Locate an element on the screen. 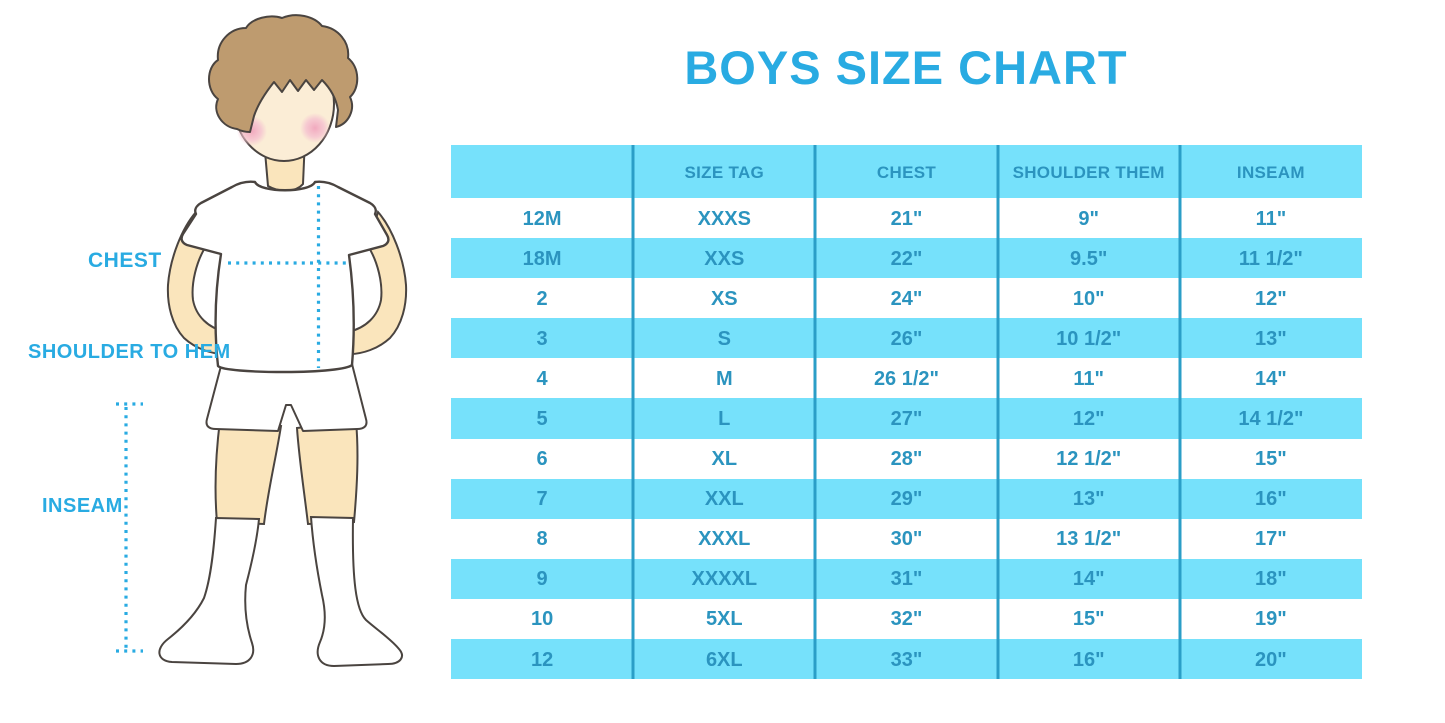  table-row: 4 M 26 1/2" 11" 14" is located at coordinates (906, 378).